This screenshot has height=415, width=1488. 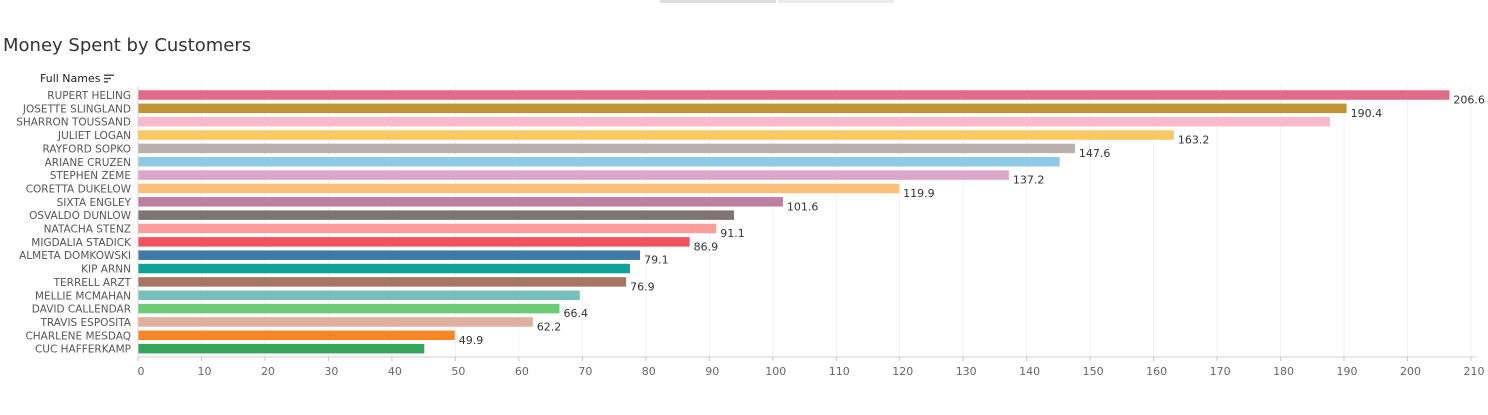 What do you see at coordinates (76, 109) in the screenshot?
I see `category-label: JOSETTE SLINGLAND` at bounding box center [76, 109].